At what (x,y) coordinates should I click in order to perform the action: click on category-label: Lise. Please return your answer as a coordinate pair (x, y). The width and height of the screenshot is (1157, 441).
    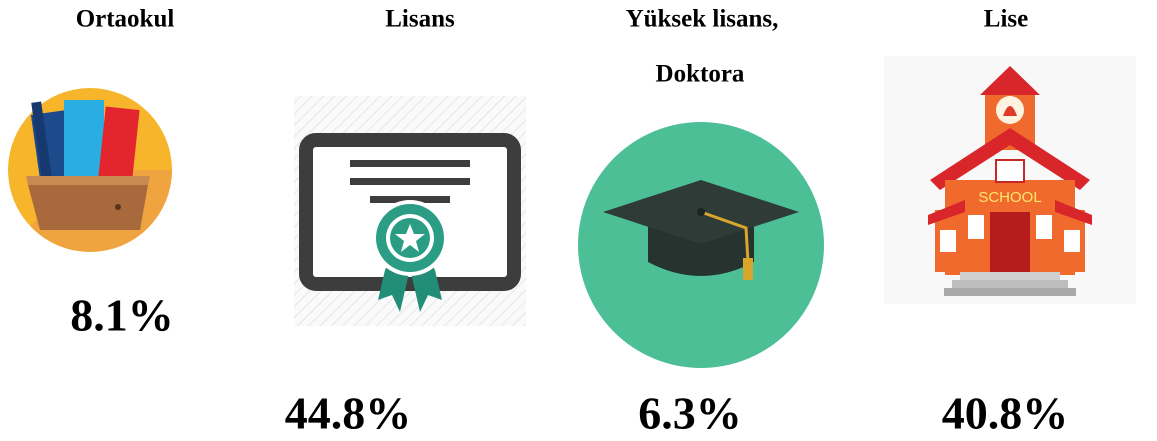
    Looking at the image, I should click on (1006, 19).